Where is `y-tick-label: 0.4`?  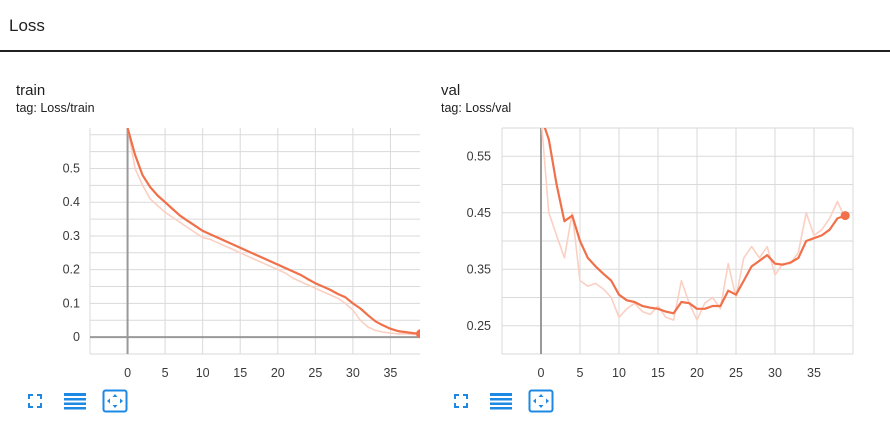 y-tick-label: 0.4 is located at coordinates (71, 202).